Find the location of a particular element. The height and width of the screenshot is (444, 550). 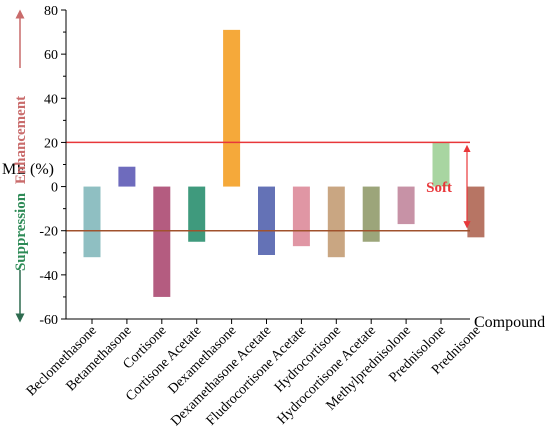

suppression-label: Suppression is located at coordinates (21, 231).